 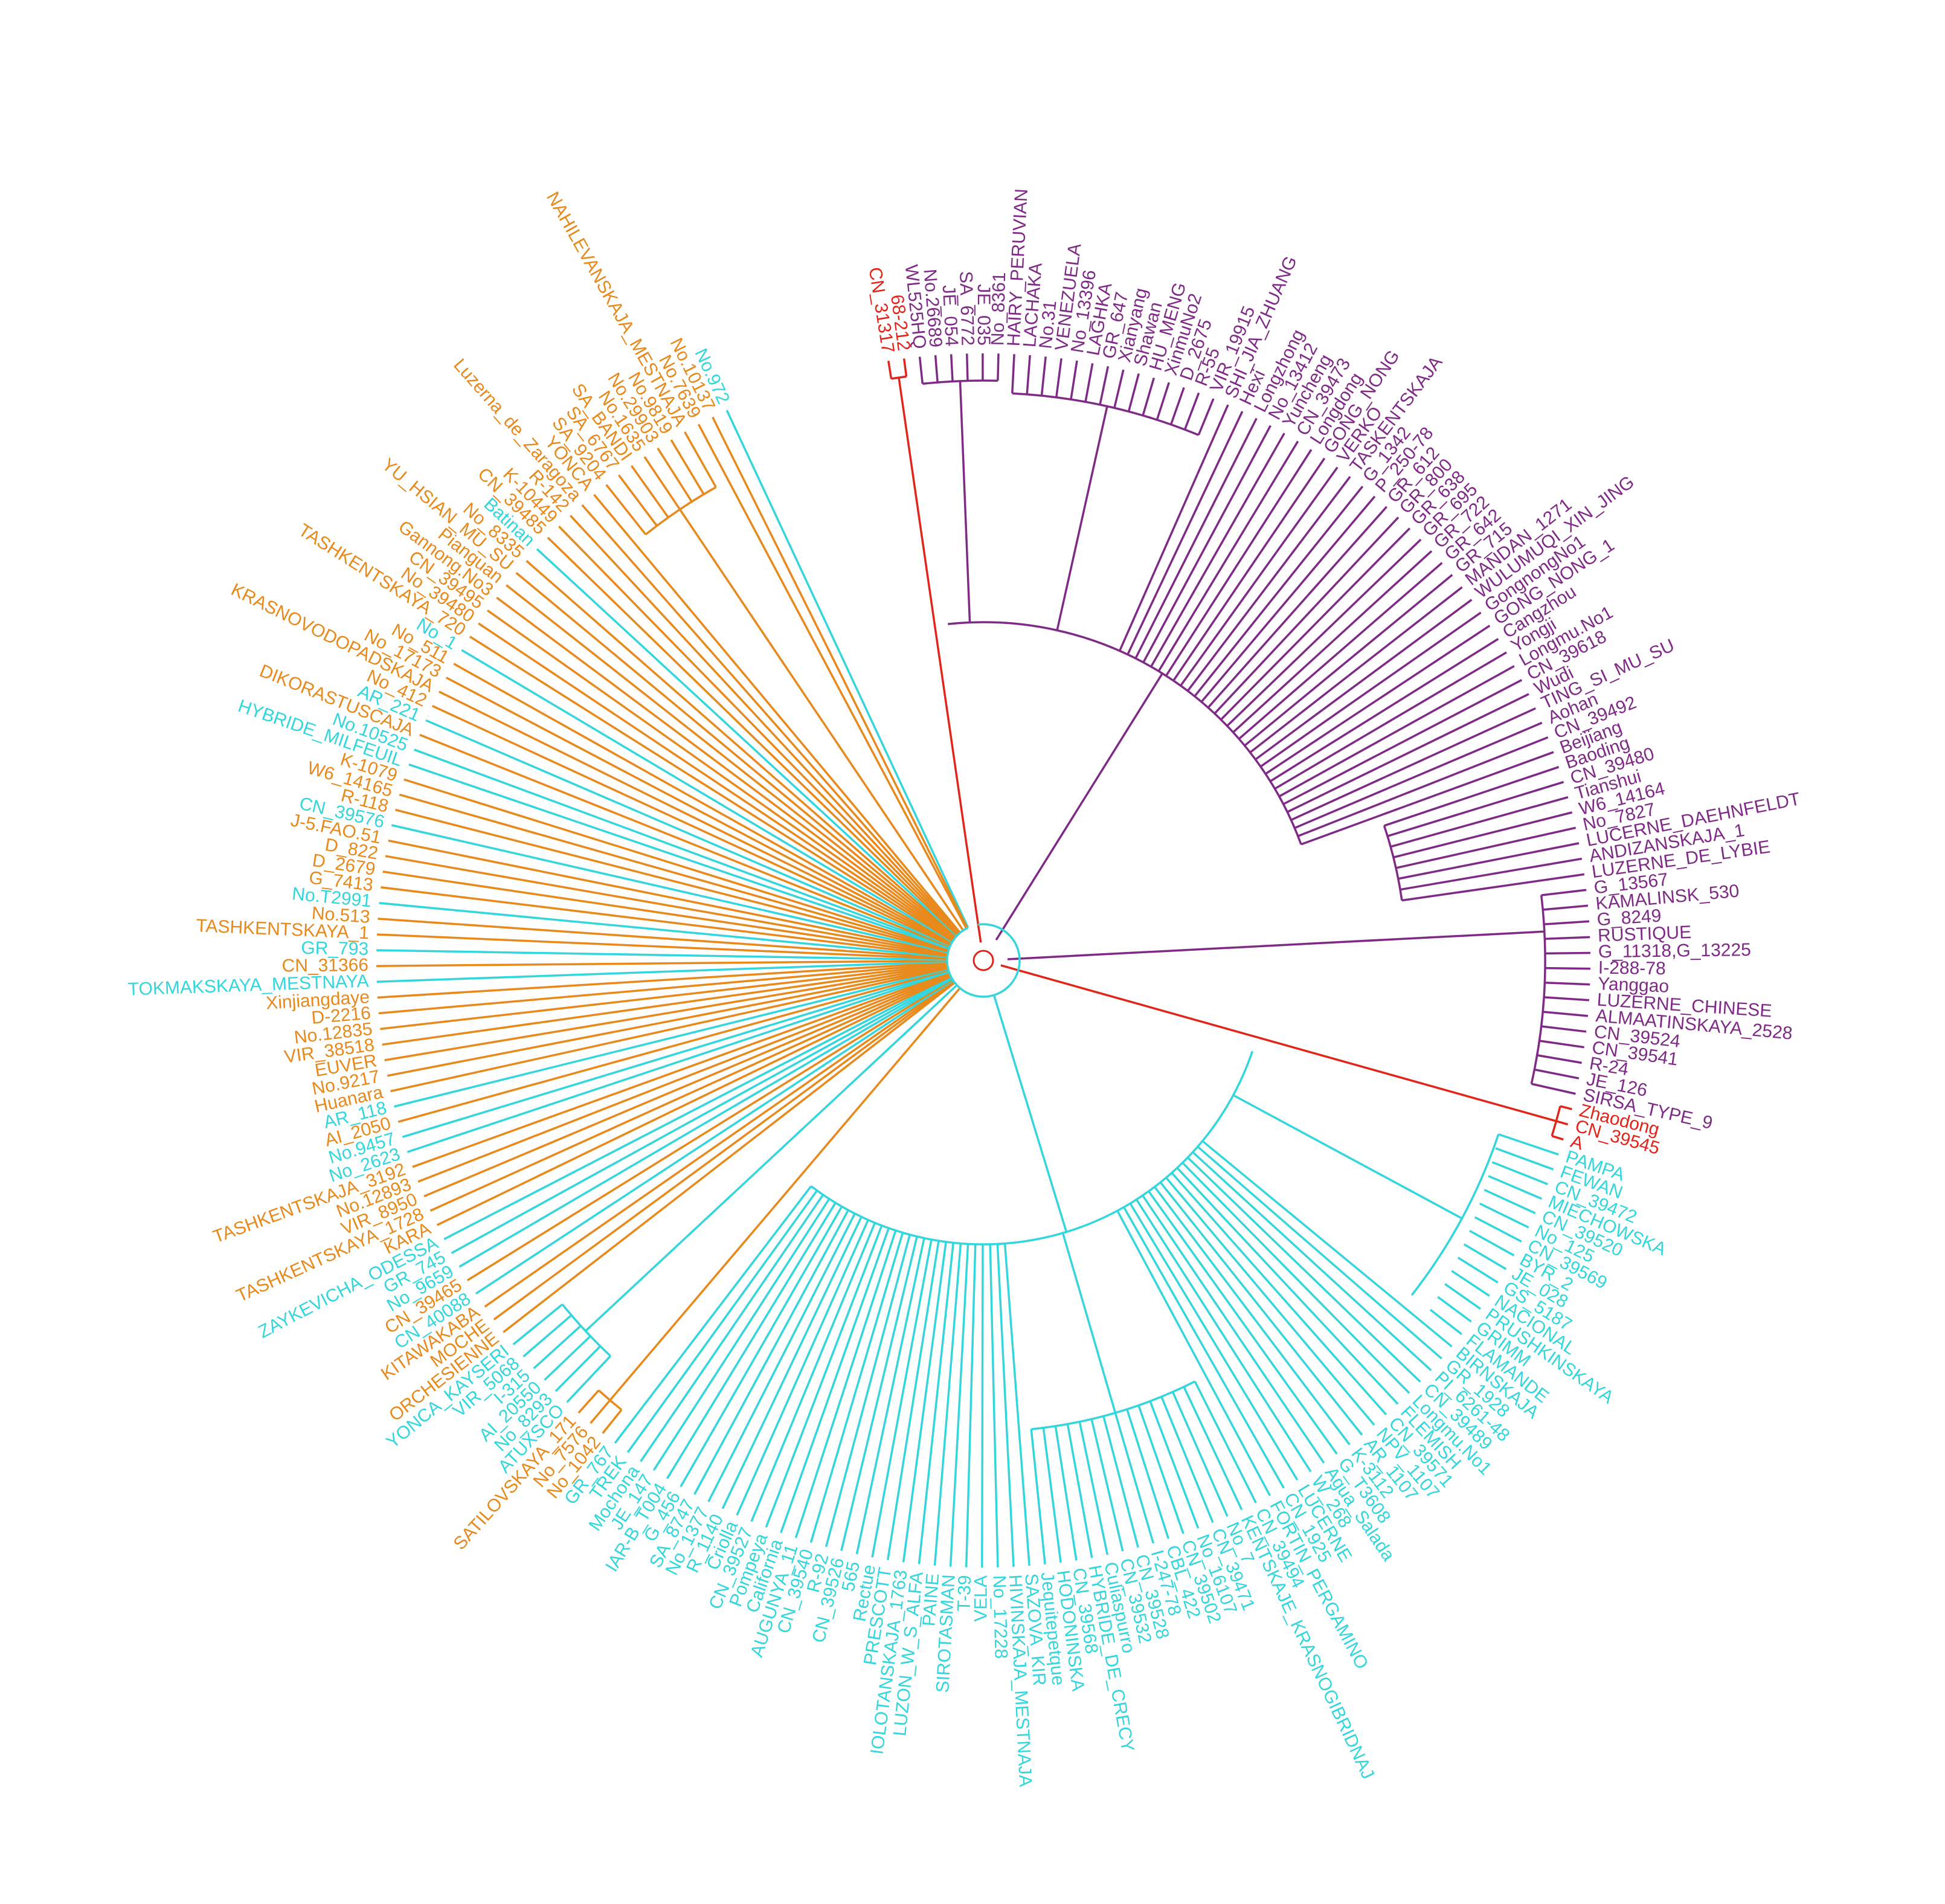 I want to click on tip-label: GR_793, so click(x=334, y=948).